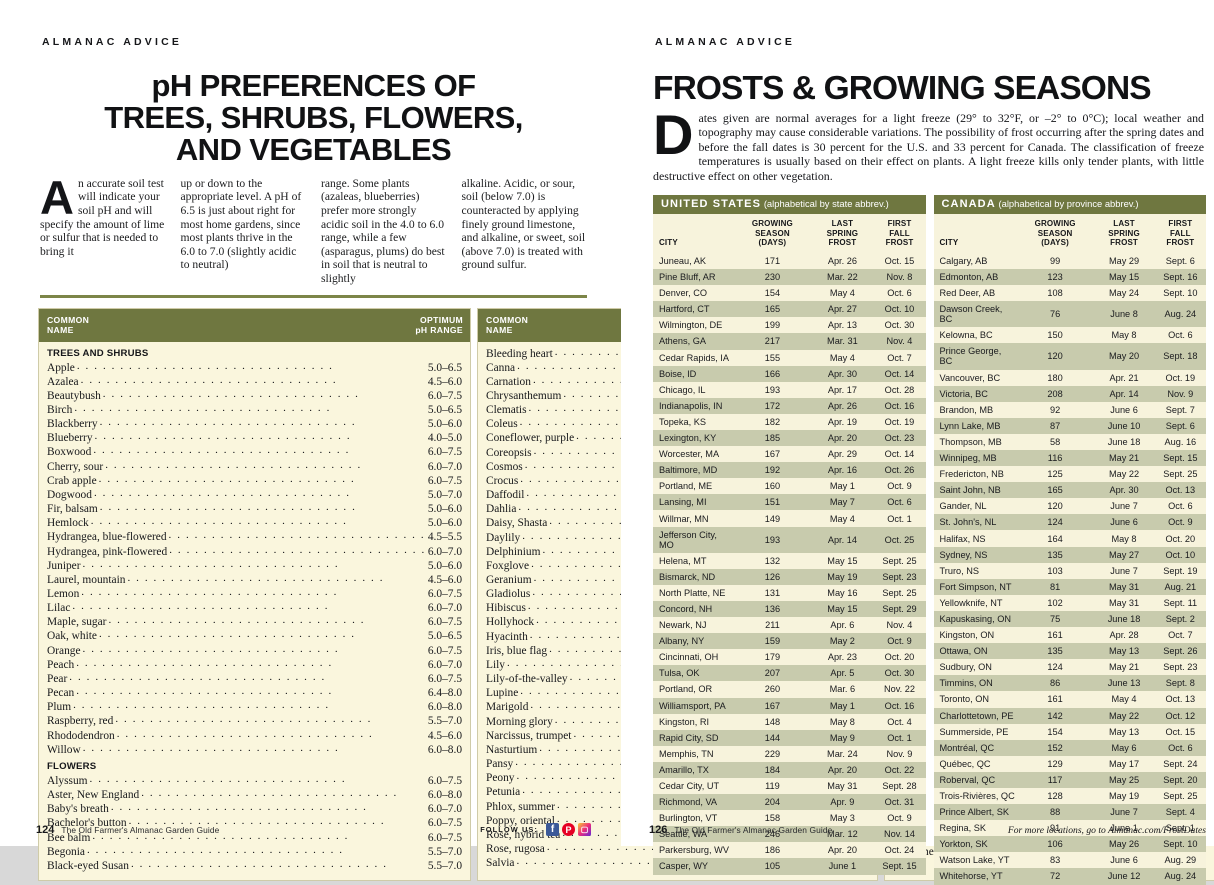 This screenshot has width=1214, height=885. Describe the element at coordinates (789, 576) in the screenshot. I see `table-row: Bismarck, ND 126 May 19 Sept. 23` at that location.